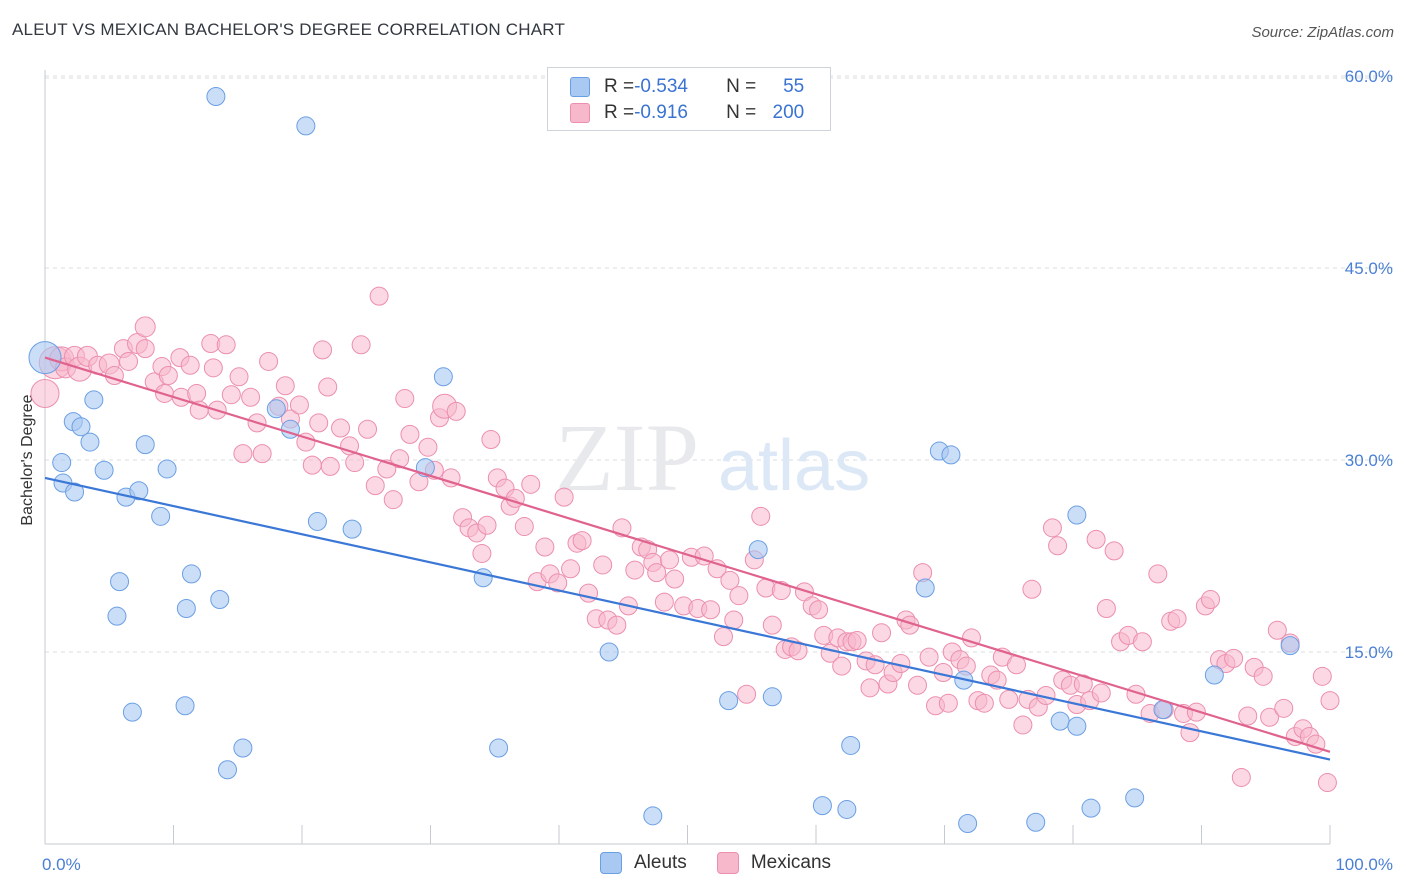 This screenshot has width=1406, height=892. Describe the element at coordinates (1369, 76) in the screenshot. I see `y-tick-label: 60.0%` at that location.